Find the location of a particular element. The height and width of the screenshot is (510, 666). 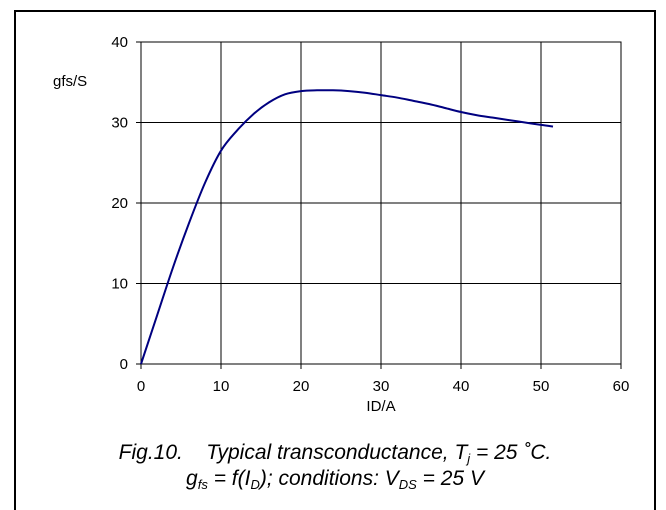

y-tick-label: 0 is located at coordinates (124, 364).